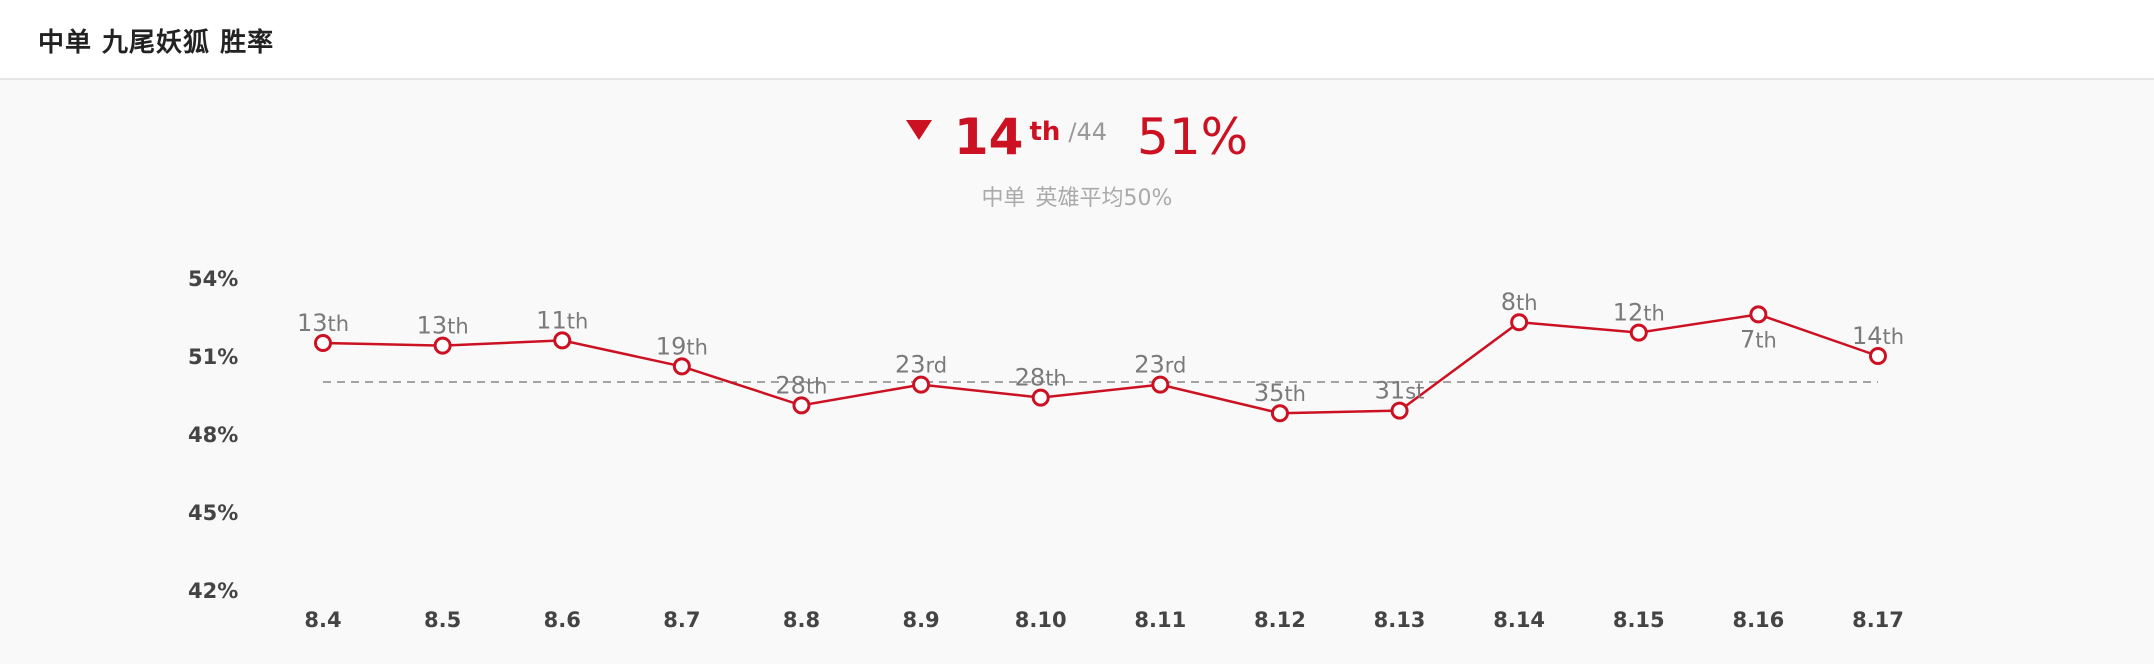 The width and height of the screenshot is (2154, 664). What do you see at coordinates (1045, 132) in the screenshot?
I see `rank-suffix: th` at bounding box center [1045, 132].